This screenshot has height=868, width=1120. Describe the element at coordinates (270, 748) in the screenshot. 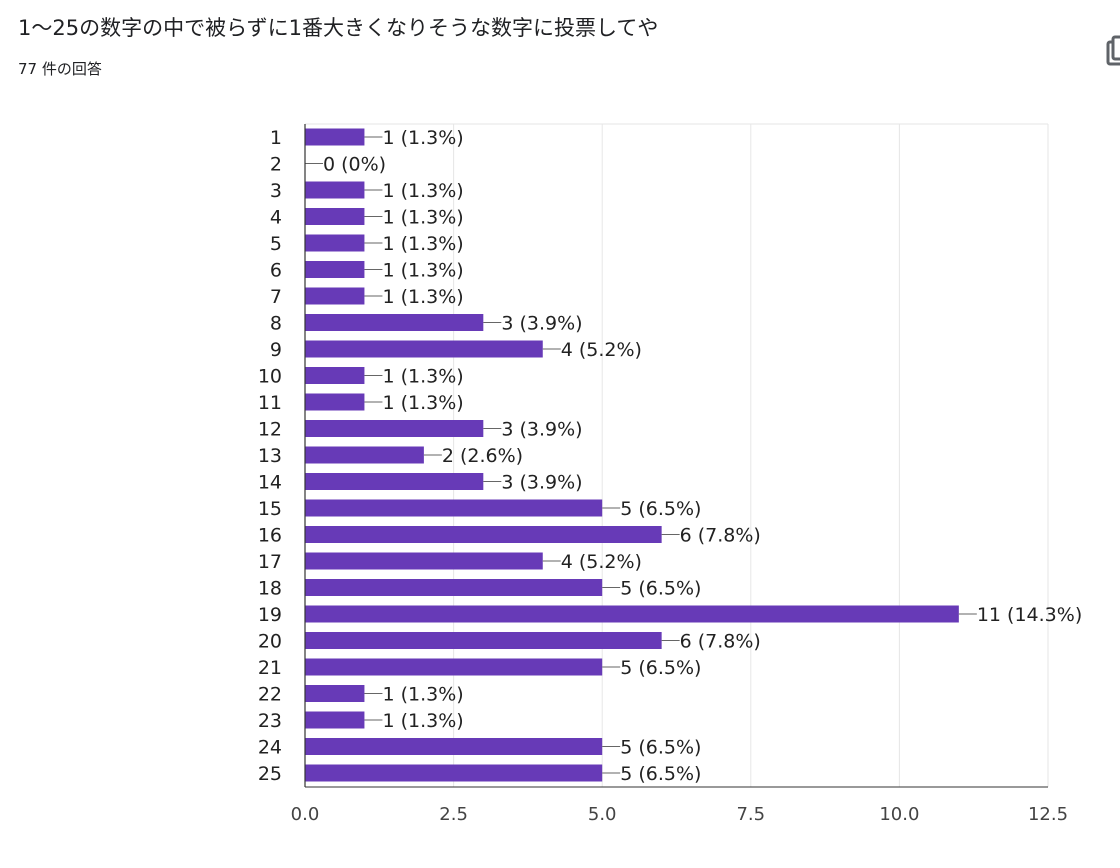

I see `category-label: 24` at that location.